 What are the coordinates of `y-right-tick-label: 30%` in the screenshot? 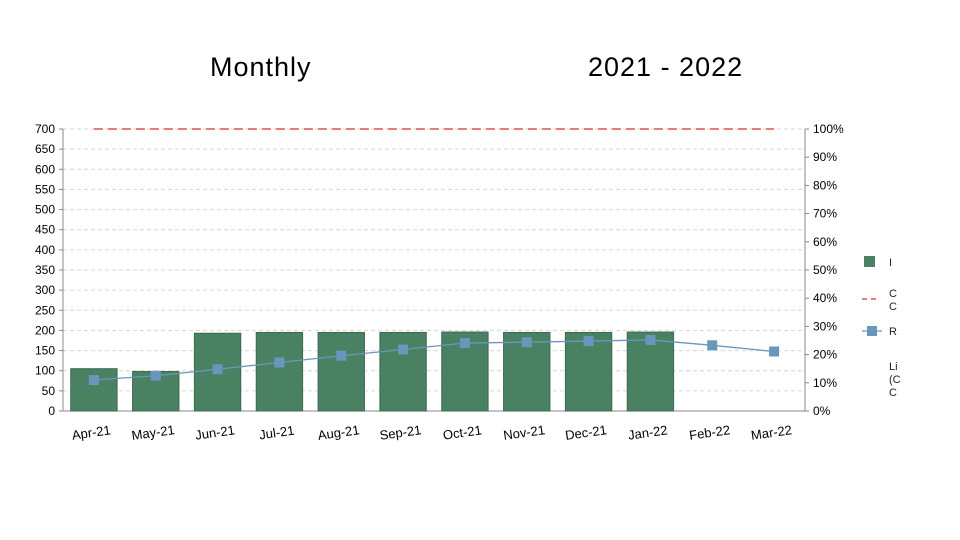 It's located at (825, 326).